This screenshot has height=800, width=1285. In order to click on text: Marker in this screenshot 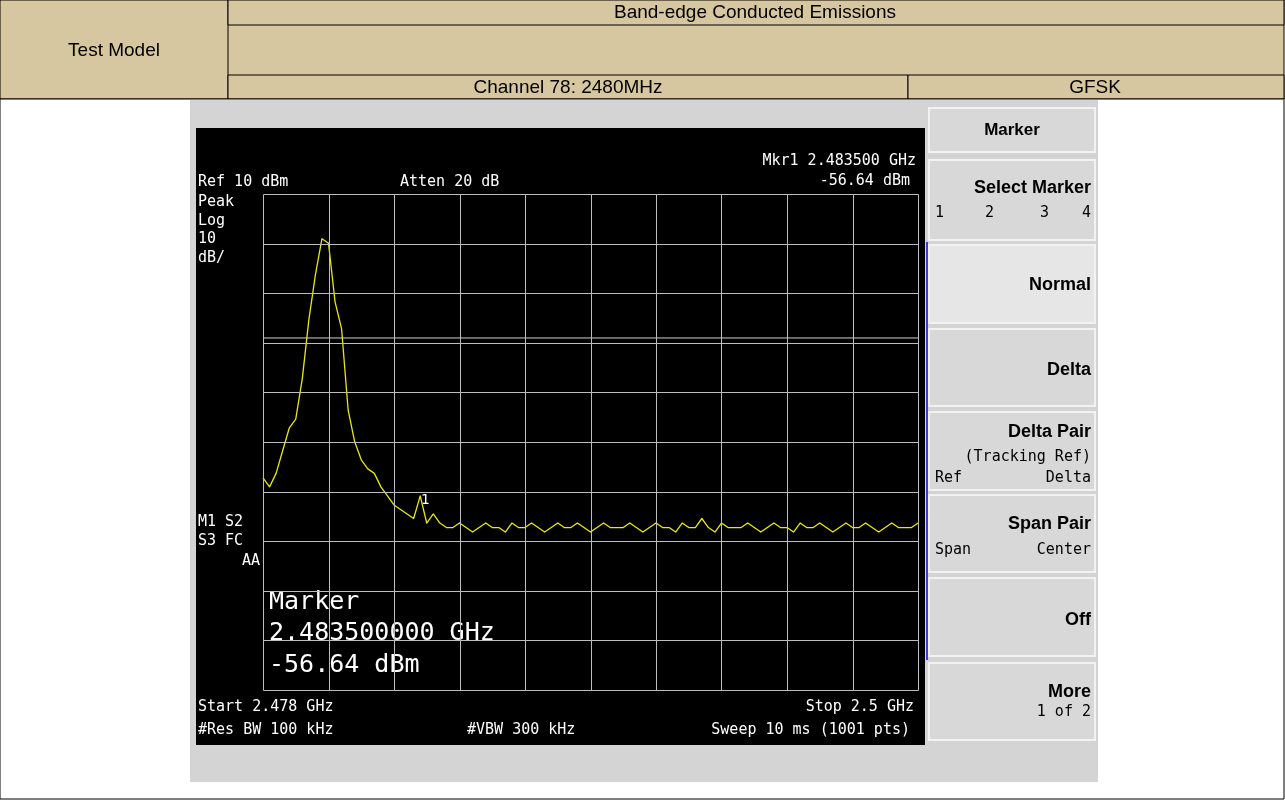, I will do `click(1012, 129)`.